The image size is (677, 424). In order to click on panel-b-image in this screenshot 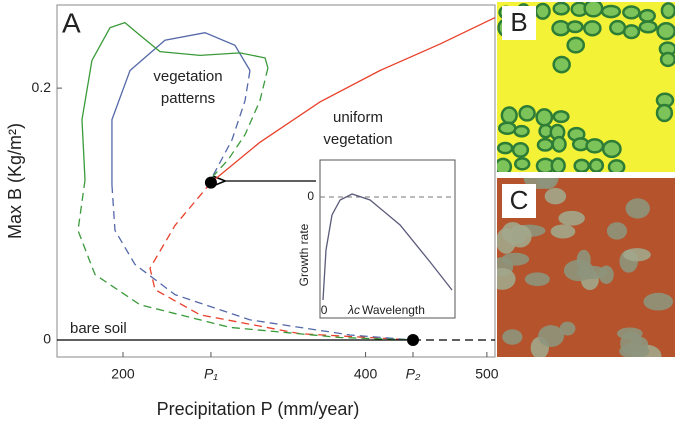, I will do `click(586, 87)`.